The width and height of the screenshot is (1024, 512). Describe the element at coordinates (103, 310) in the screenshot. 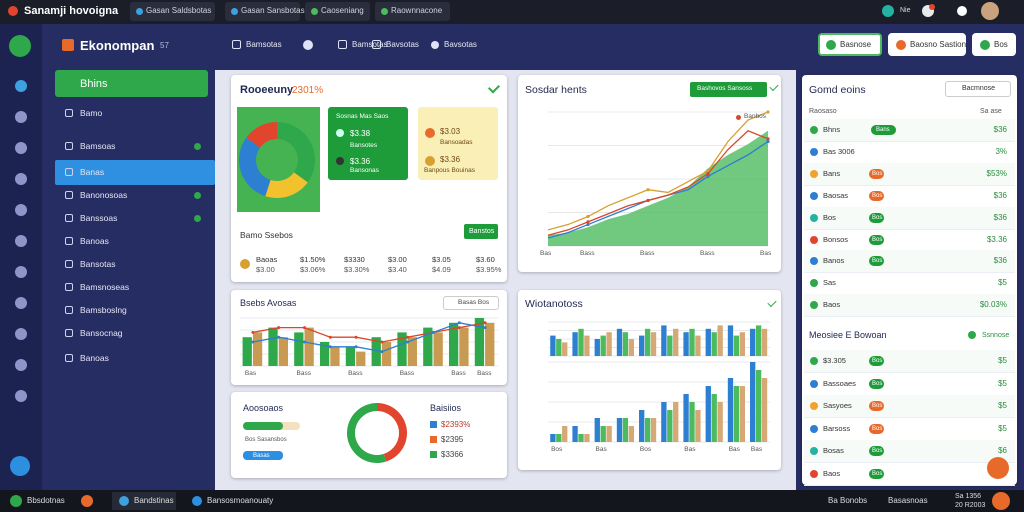

I see `nav-item: Bamsboslng` at that location.